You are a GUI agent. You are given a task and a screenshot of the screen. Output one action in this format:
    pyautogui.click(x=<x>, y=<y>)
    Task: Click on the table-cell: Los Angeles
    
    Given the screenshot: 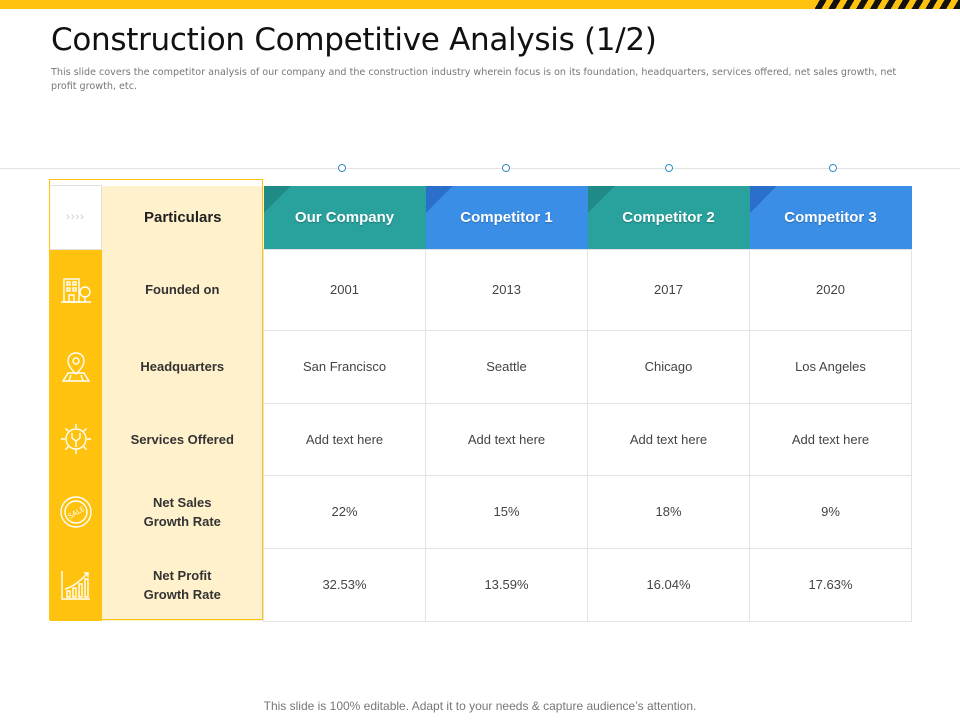 What is the action you would take?
    pyautogui.click(x=830, y=366)
    